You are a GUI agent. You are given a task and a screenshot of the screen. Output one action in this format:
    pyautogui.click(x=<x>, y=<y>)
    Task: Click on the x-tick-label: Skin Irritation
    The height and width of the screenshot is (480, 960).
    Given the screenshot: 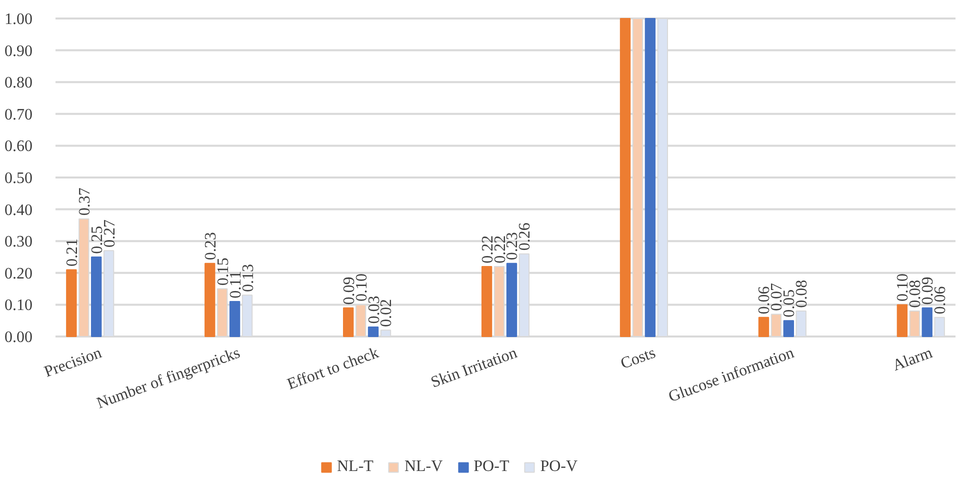 What is the action you would take?
    pyautogui.click(x=474, y=368)
    